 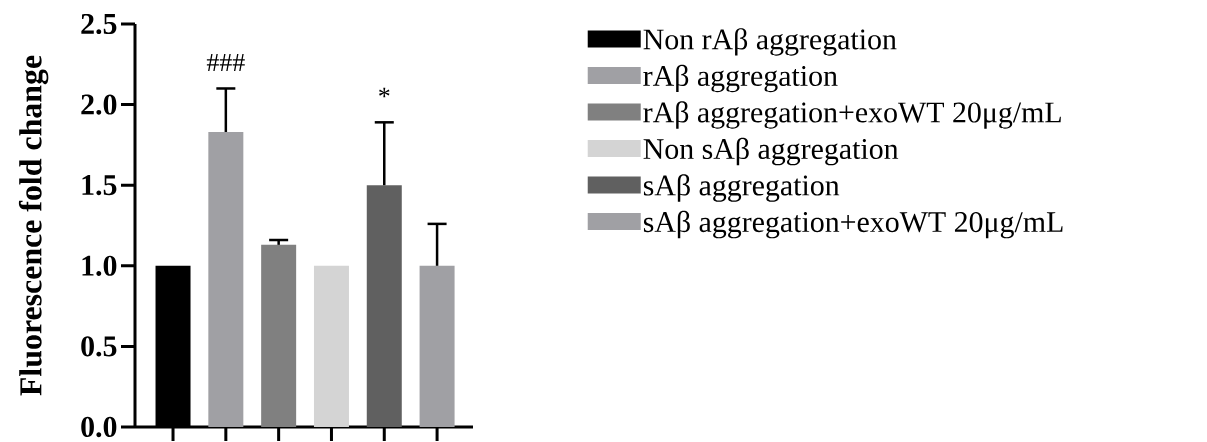 What do you see at coordinates (384, 92) in the screenshot?
I see `annotation: *` at bounding box center [384, 92].